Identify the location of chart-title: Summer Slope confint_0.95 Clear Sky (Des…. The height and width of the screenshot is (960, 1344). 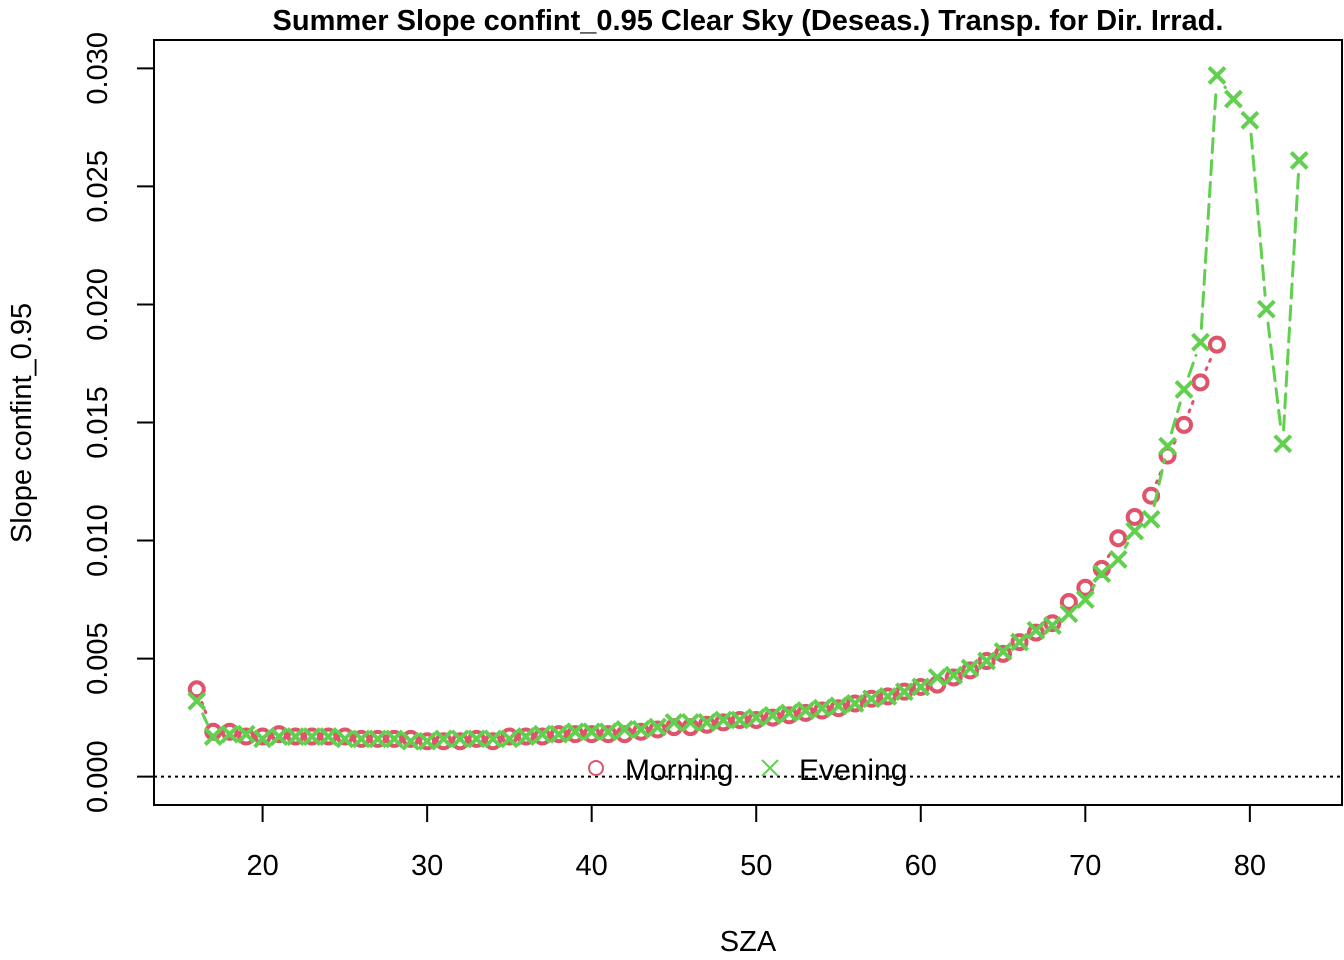
(748, 21).